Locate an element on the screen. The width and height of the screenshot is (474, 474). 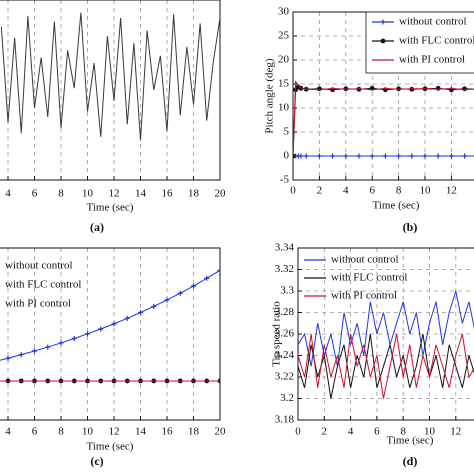
y-tick-label: 3.22 is located at coordinates (284, 377).